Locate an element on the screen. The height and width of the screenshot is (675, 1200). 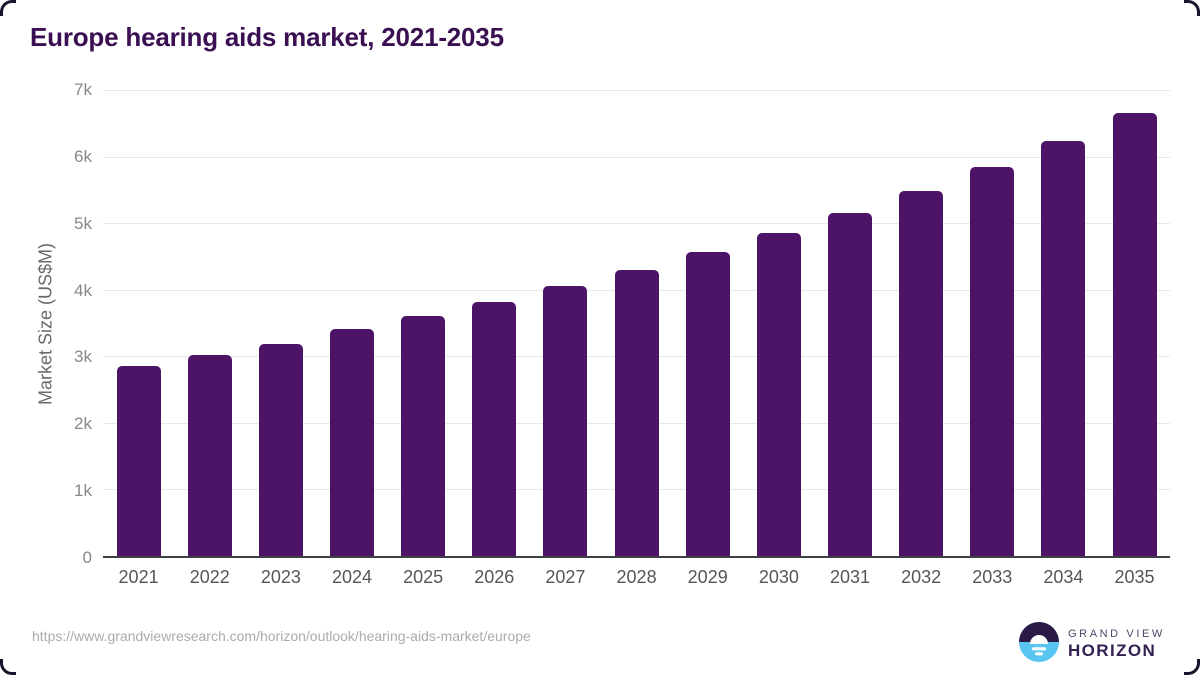
bar-2021 is located at coordinates (138, 461).